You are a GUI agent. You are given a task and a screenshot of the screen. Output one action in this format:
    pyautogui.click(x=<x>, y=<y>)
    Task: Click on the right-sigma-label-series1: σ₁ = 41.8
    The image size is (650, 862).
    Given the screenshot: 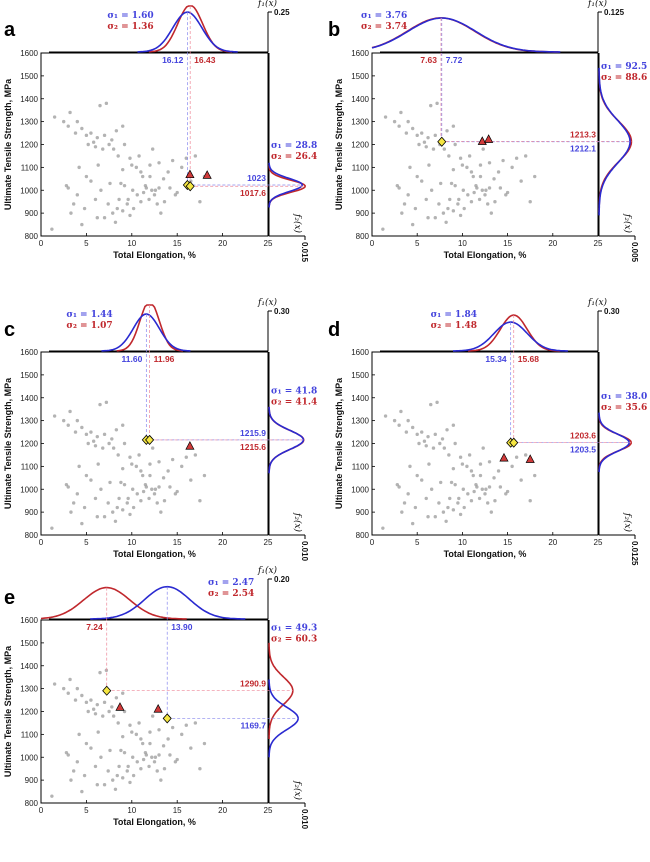 What is the action you would take?
    pyautogui.click(x=294, y=391)
    